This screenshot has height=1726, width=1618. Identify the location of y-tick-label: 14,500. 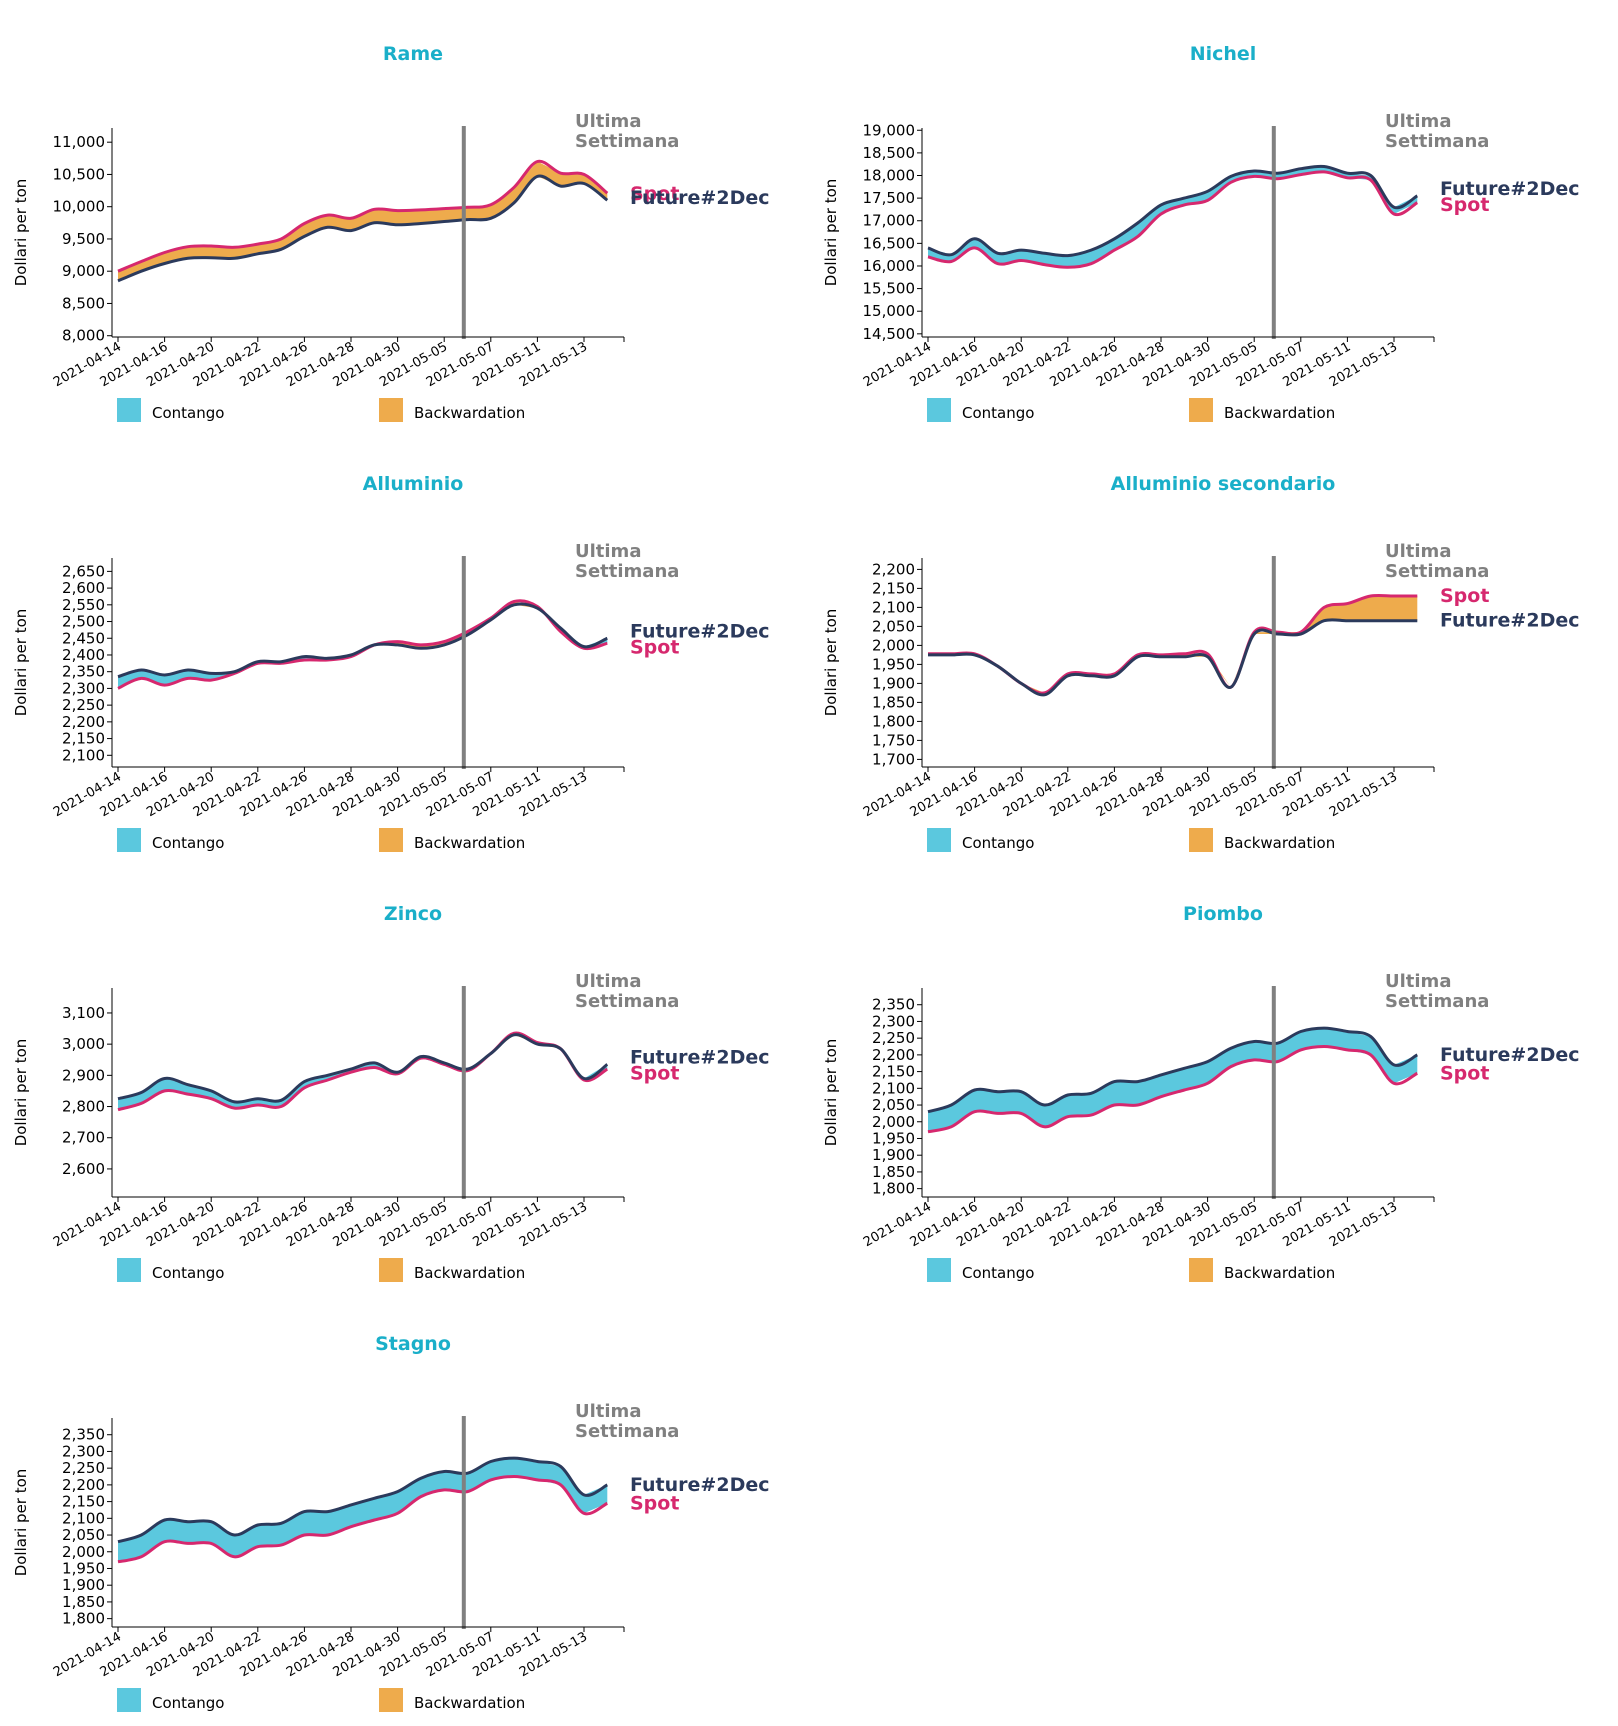
(889, 334).